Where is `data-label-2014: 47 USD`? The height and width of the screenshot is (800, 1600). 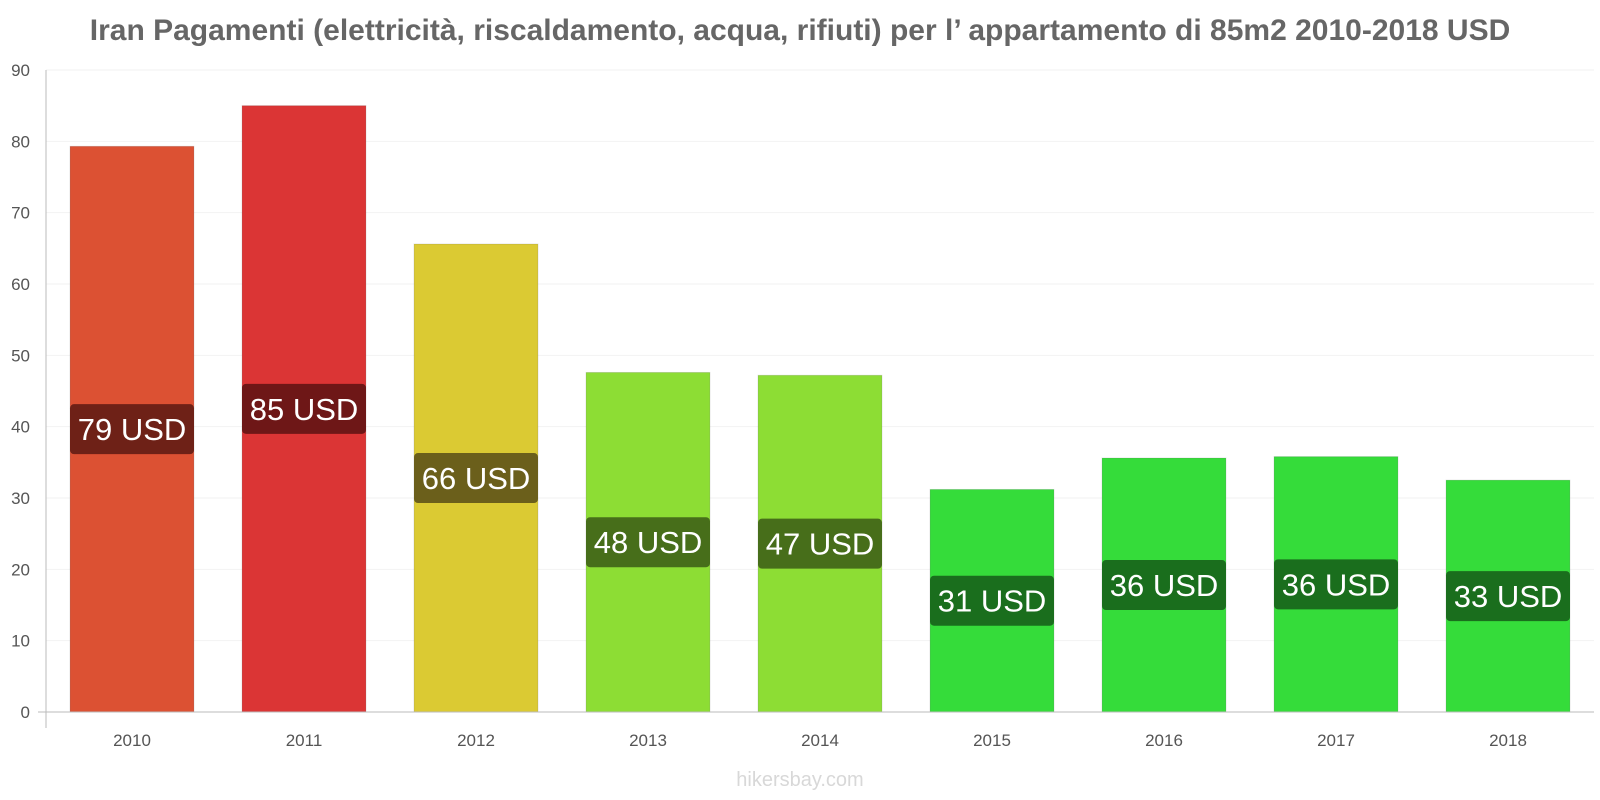 data-label-2014: 47 USD is located at coordinates (820, 543).